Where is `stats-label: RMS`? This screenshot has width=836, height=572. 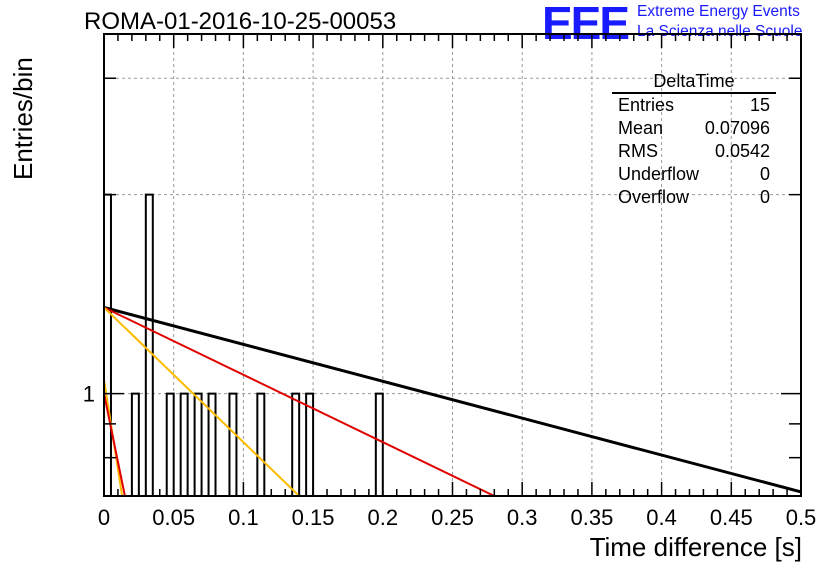
stats-label: RMS is located at coordinates (638, 151).